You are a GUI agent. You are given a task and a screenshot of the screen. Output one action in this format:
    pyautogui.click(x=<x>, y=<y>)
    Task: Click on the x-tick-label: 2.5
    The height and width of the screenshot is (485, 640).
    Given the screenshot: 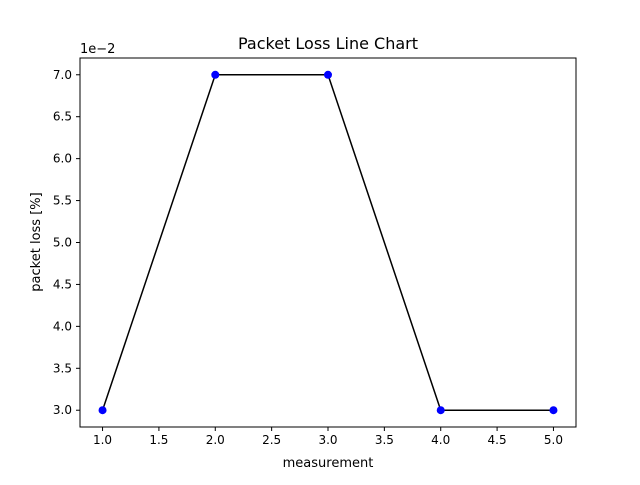 What is the action you would take?
    pyautogui.click(x=271, y=440)
    